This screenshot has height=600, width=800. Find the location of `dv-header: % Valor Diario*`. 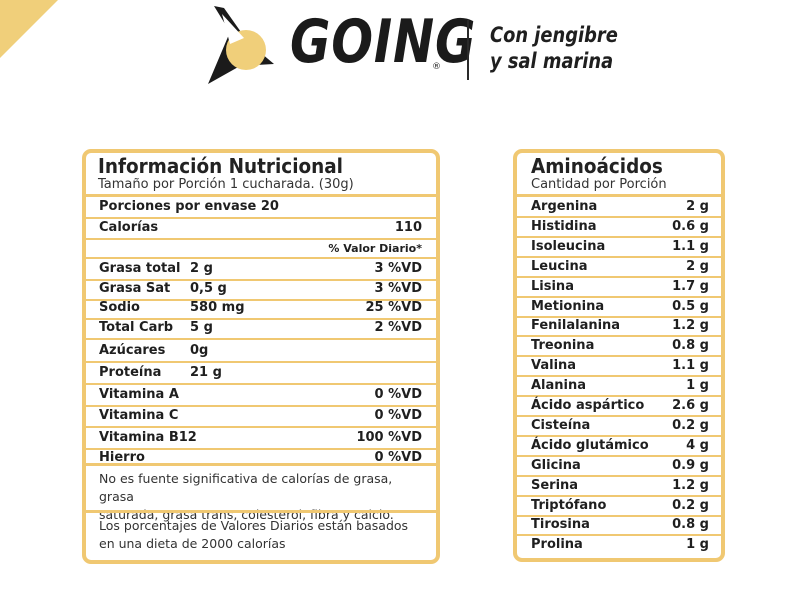

dv-header: % Valor Diario* is located at coordinates (375, 248).